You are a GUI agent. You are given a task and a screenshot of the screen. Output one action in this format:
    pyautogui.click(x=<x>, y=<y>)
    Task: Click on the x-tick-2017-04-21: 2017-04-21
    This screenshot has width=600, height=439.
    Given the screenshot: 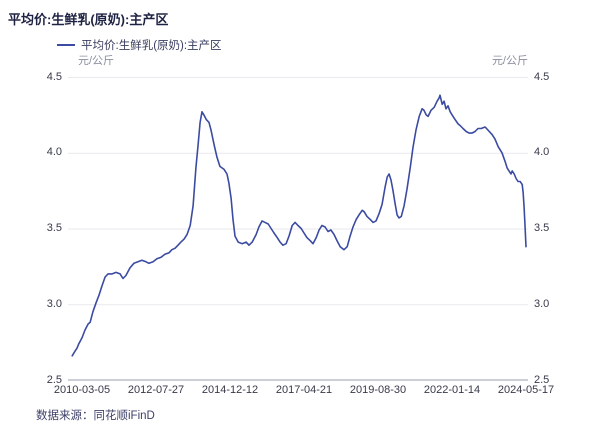 What is the action you would take?
    pyautogui.click(x=304, y=390)
    